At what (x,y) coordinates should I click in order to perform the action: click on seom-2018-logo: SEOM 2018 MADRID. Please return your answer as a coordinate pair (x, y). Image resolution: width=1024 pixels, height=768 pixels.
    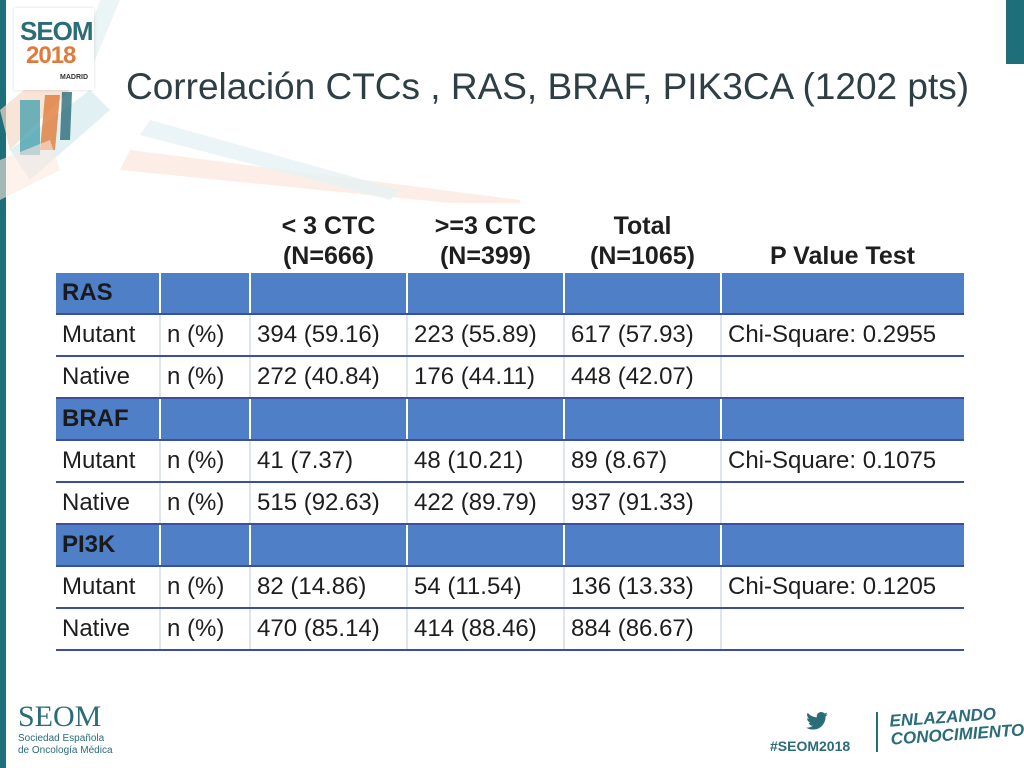
    Looking at the image, I should click on (54, 49).